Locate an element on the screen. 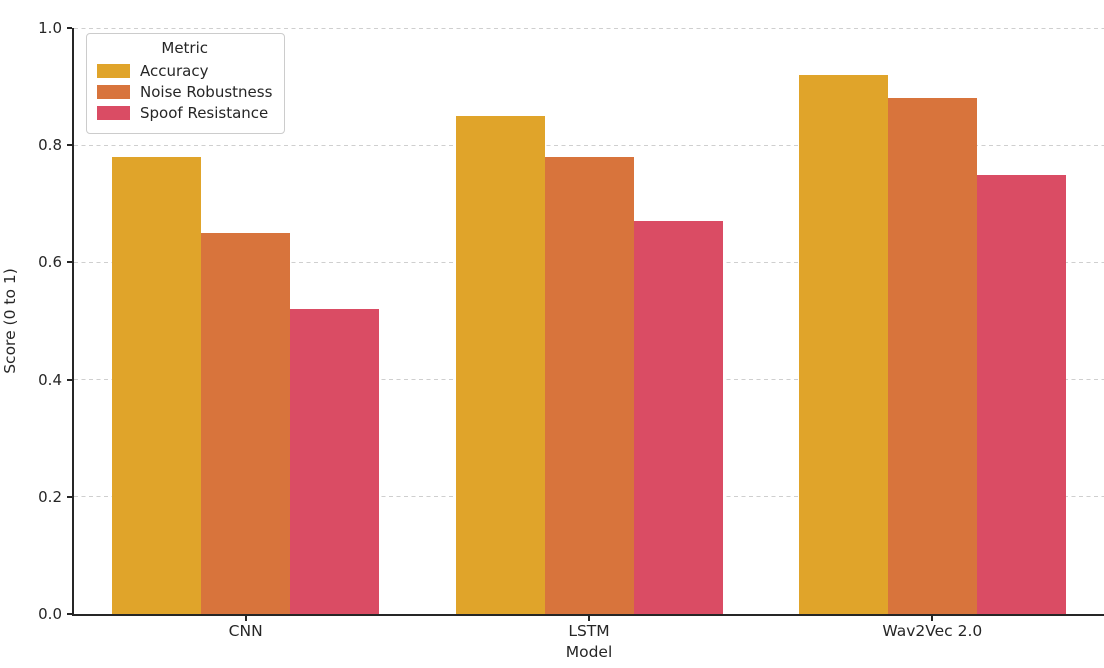 The height and width of the screenshot is (668, 1104). legend-swatch-accuracy is located at coordinates (113, 71).